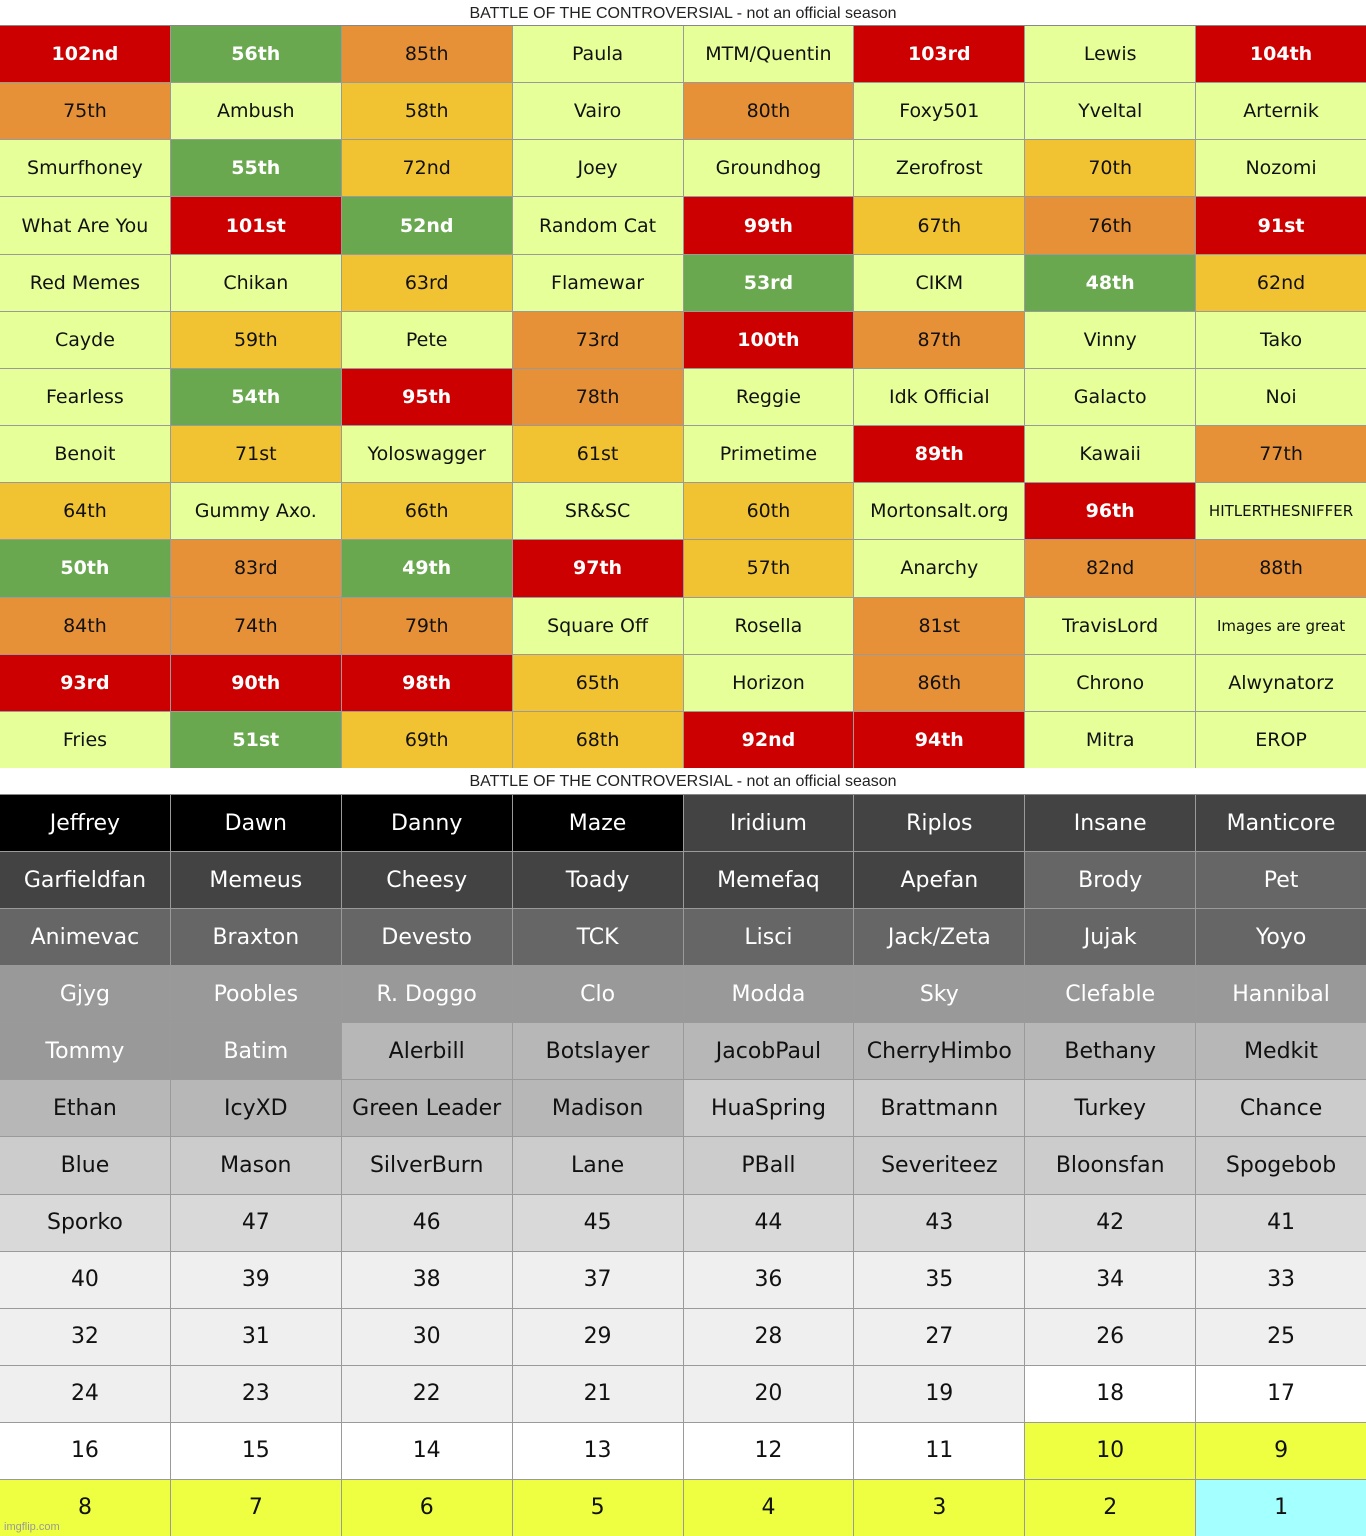  Describe the element at coordinates (939, 739) in the screenshot. I see `cell: 94th` at that location.